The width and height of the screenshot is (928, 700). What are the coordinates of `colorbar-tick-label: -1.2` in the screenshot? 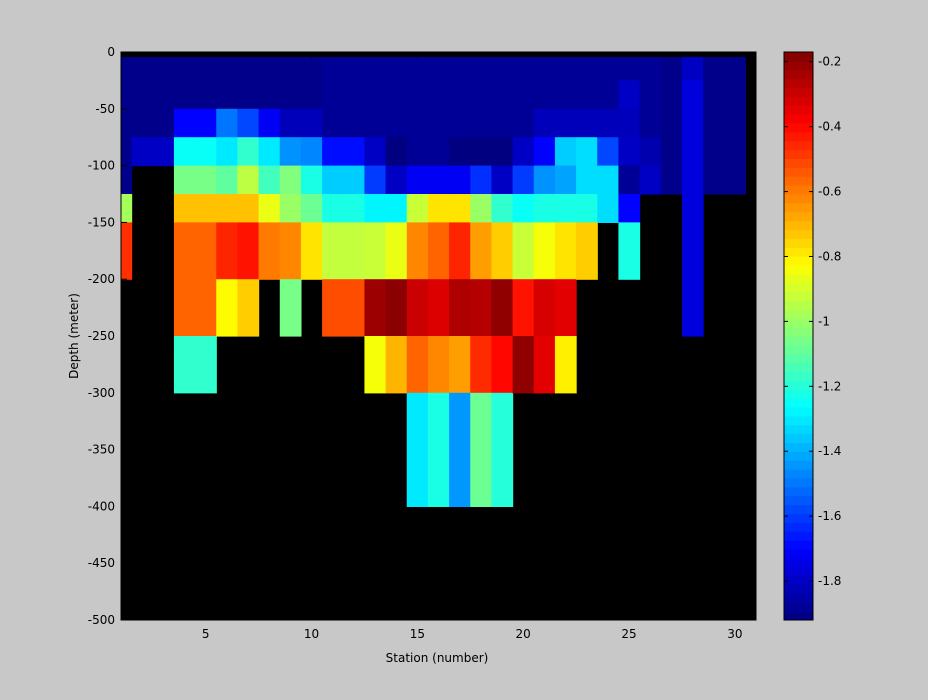 It's located at (829, 386).